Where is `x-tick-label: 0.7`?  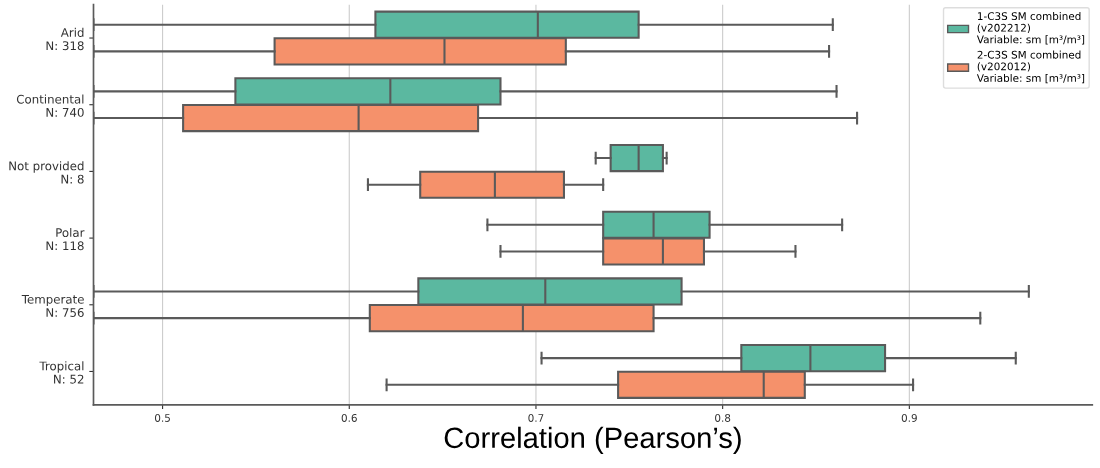
x-tick-label: 0.7 is located at coordinates (536, 418).